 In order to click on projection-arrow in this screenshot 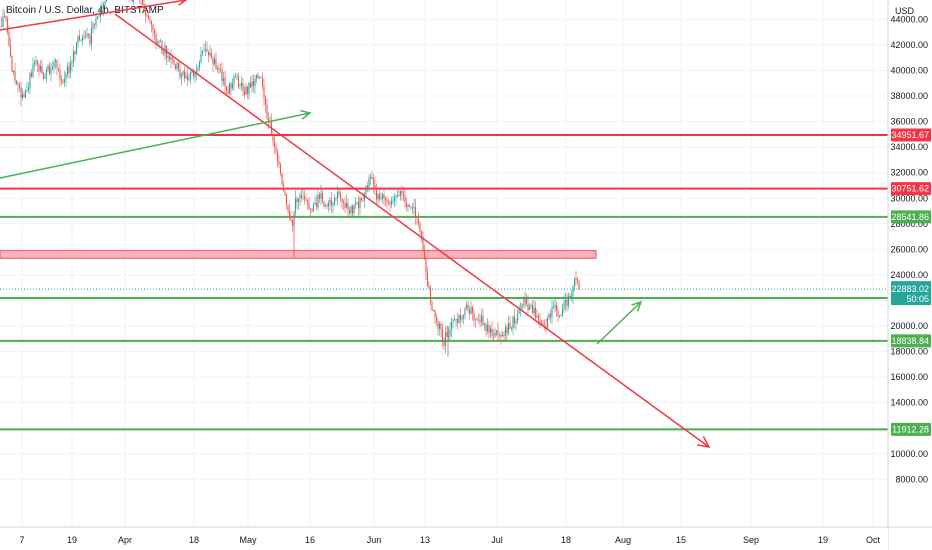, I will do `click(619, 322)`.